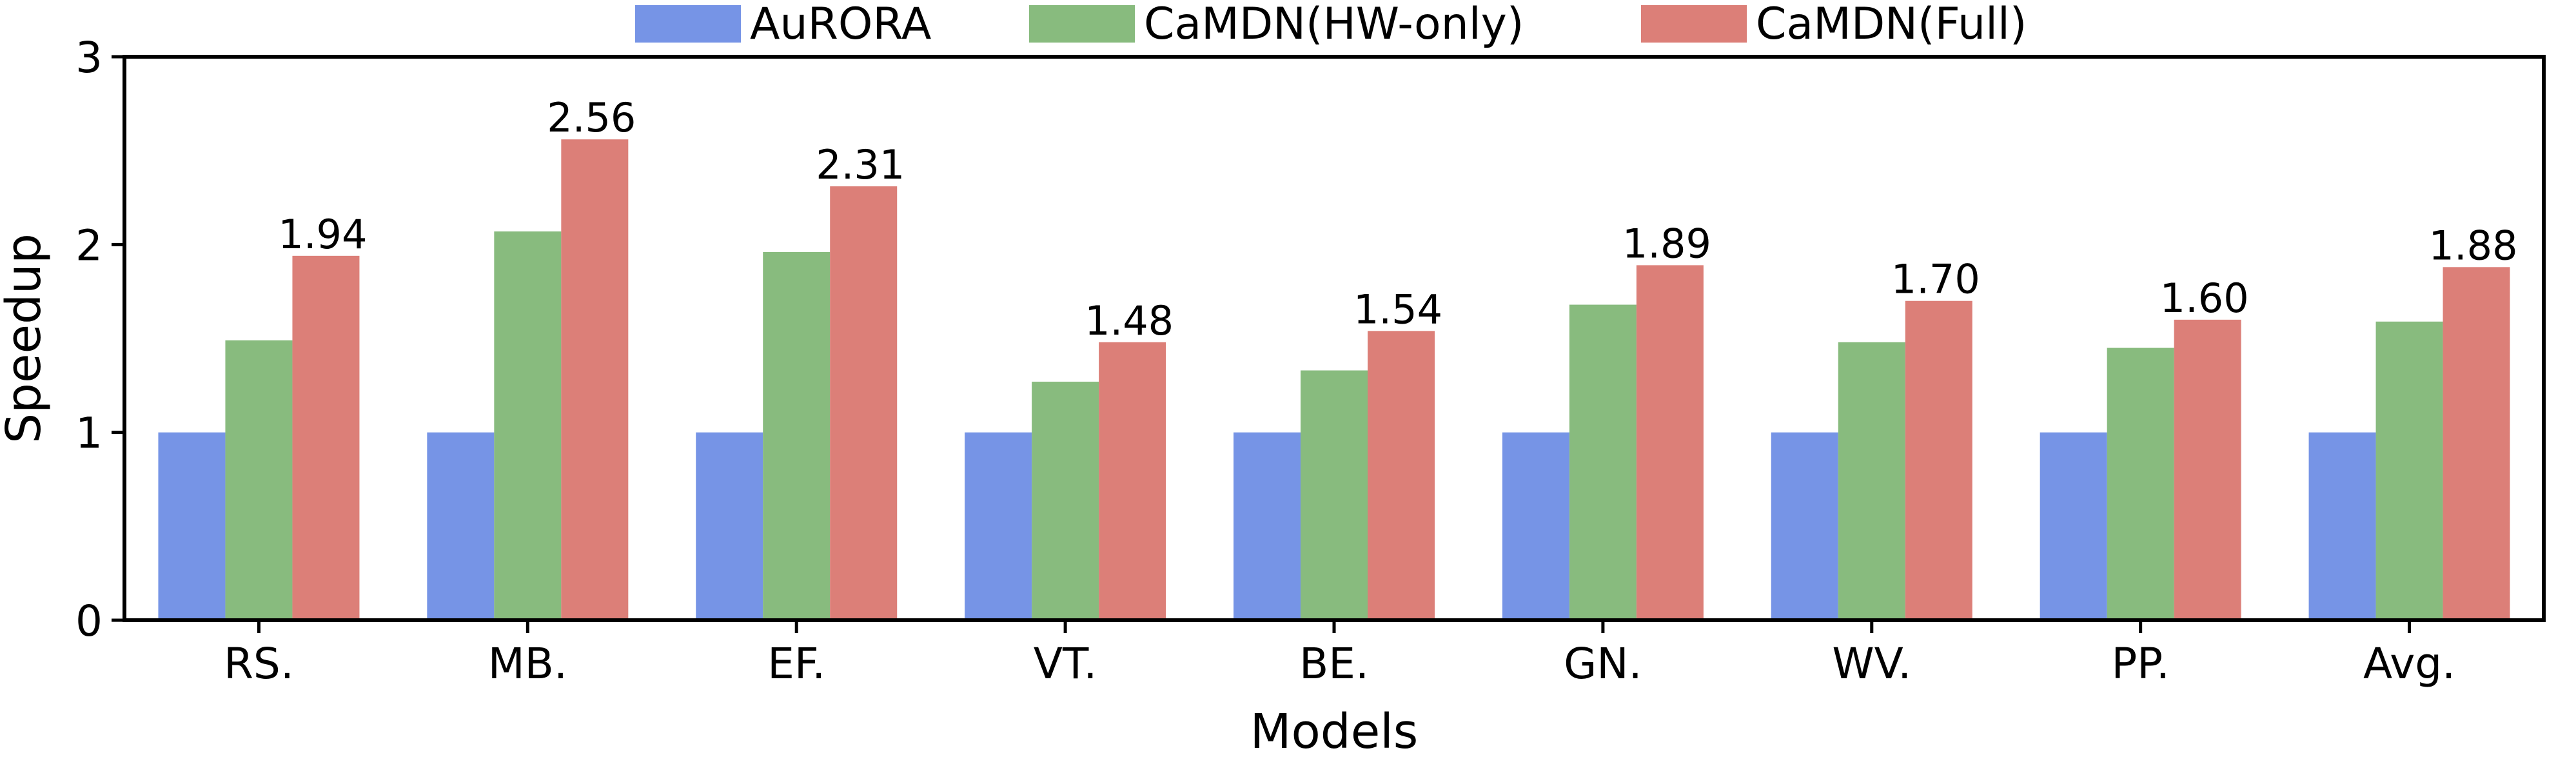 This screenshot has width=2576, height=764. I want to click on data-label: 1.89, so click(1666, 243).